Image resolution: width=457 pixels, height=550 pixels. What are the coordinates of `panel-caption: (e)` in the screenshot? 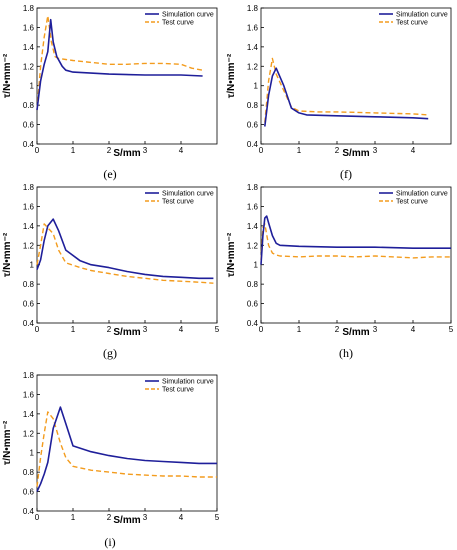 It's located at (109, 174).